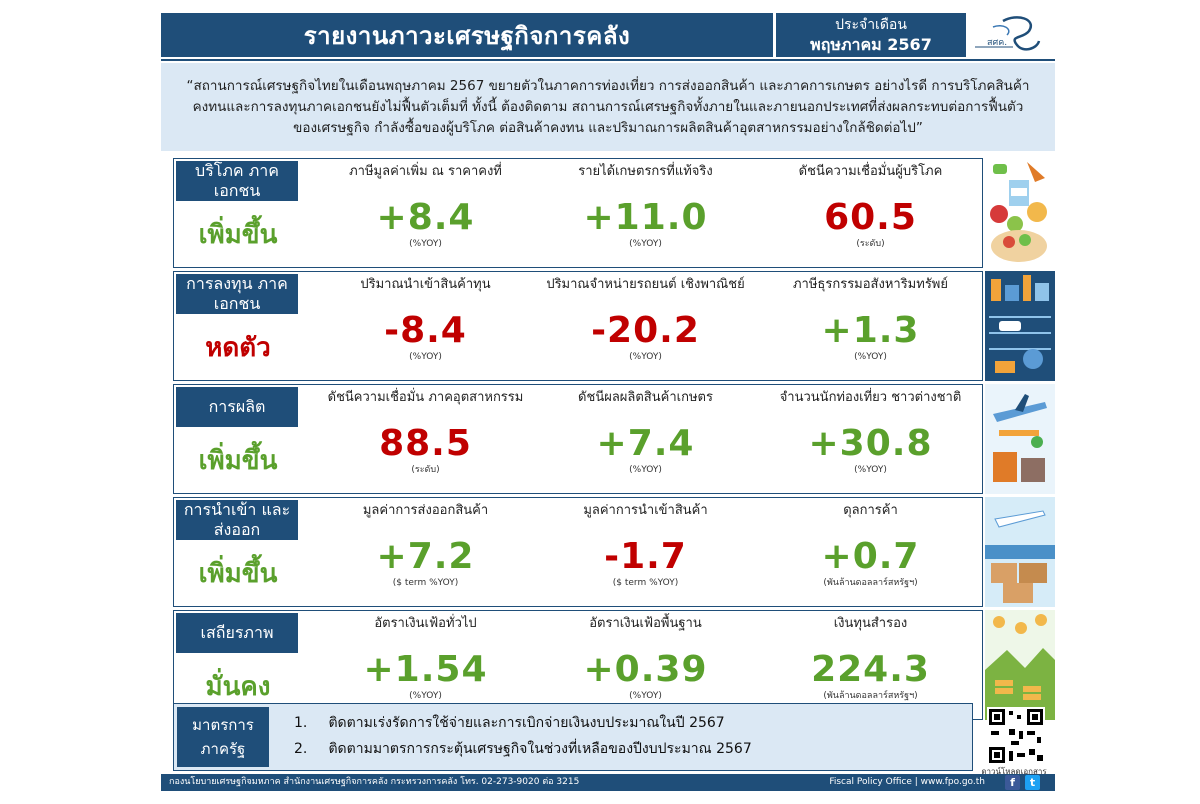  I want to click on groceries-illustration-icon, so click(1020, 213).